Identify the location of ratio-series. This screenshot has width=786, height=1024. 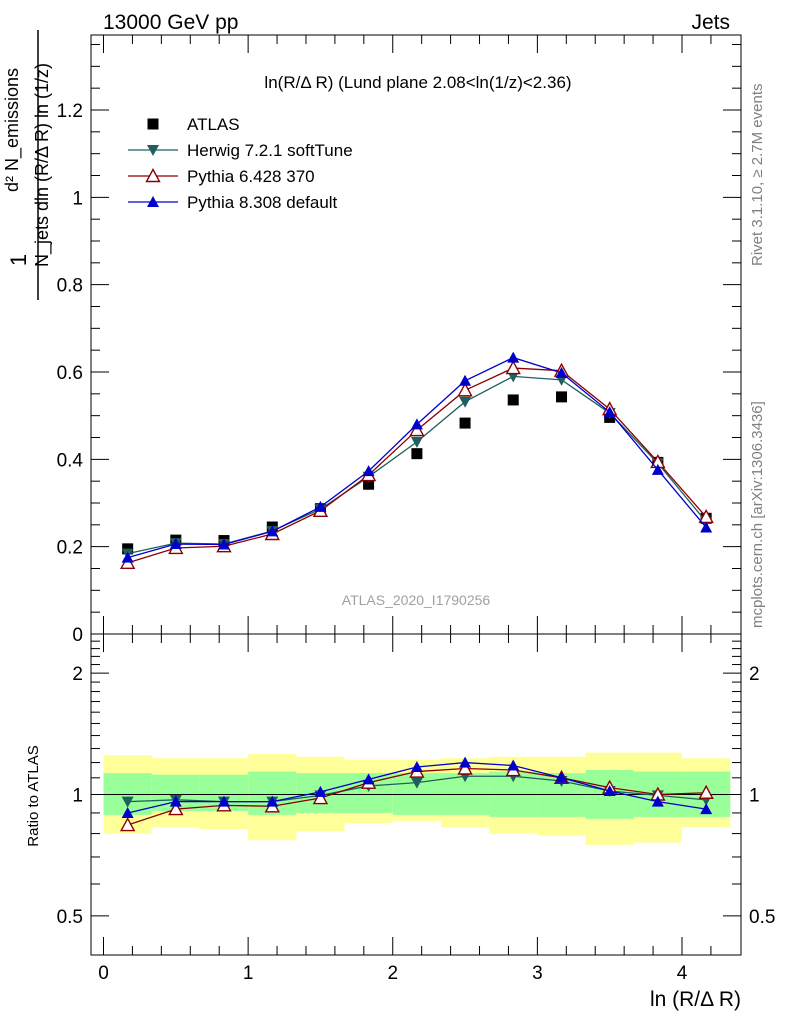
(416, 794).